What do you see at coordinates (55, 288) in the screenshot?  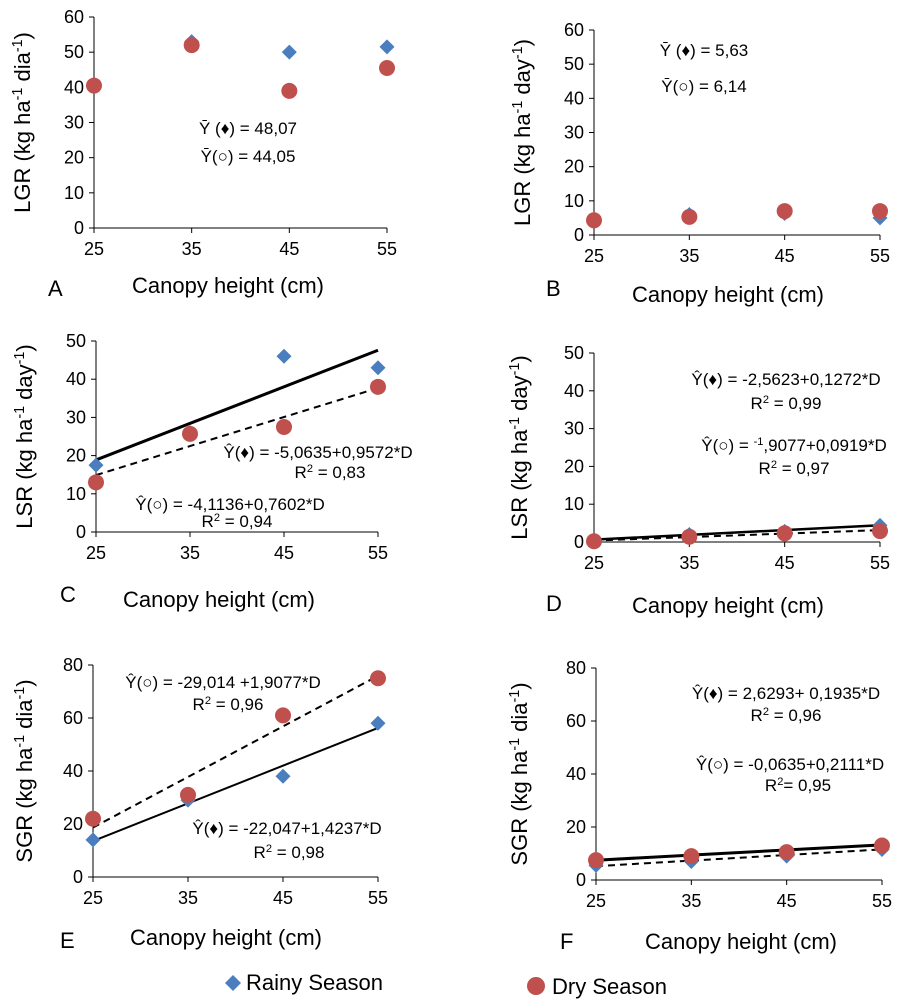 I see `panel-letter: A` at bounding box center [55, 288].